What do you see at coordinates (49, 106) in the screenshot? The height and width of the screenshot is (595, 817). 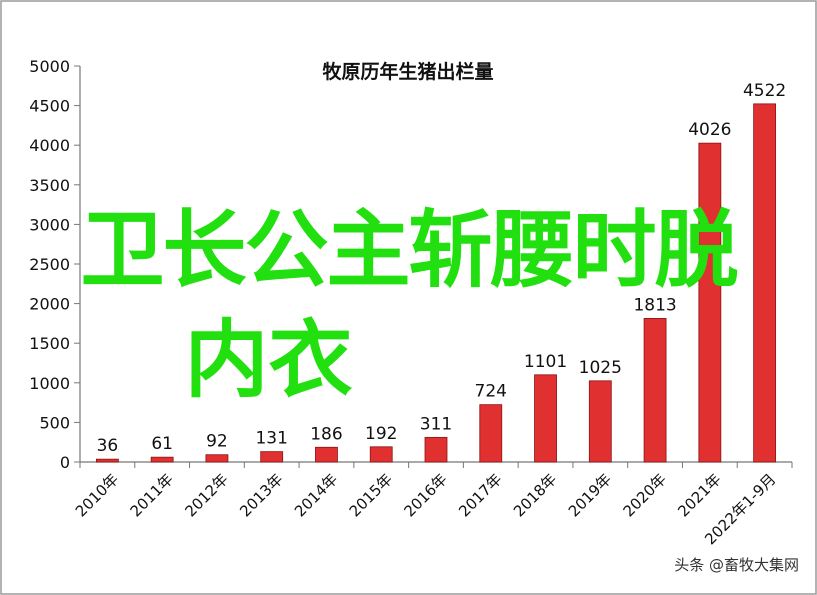 I see `y-tick-label: 4500` at bounding box center [49, 106].